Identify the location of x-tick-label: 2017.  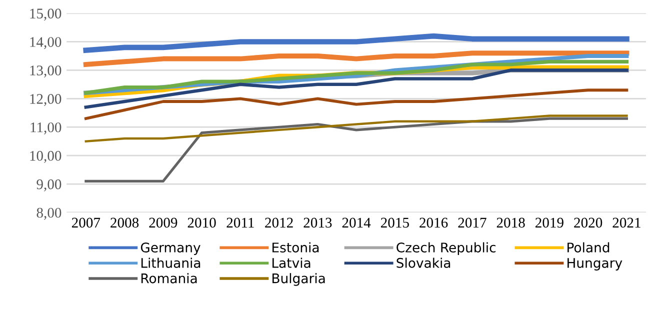
(472, 223).